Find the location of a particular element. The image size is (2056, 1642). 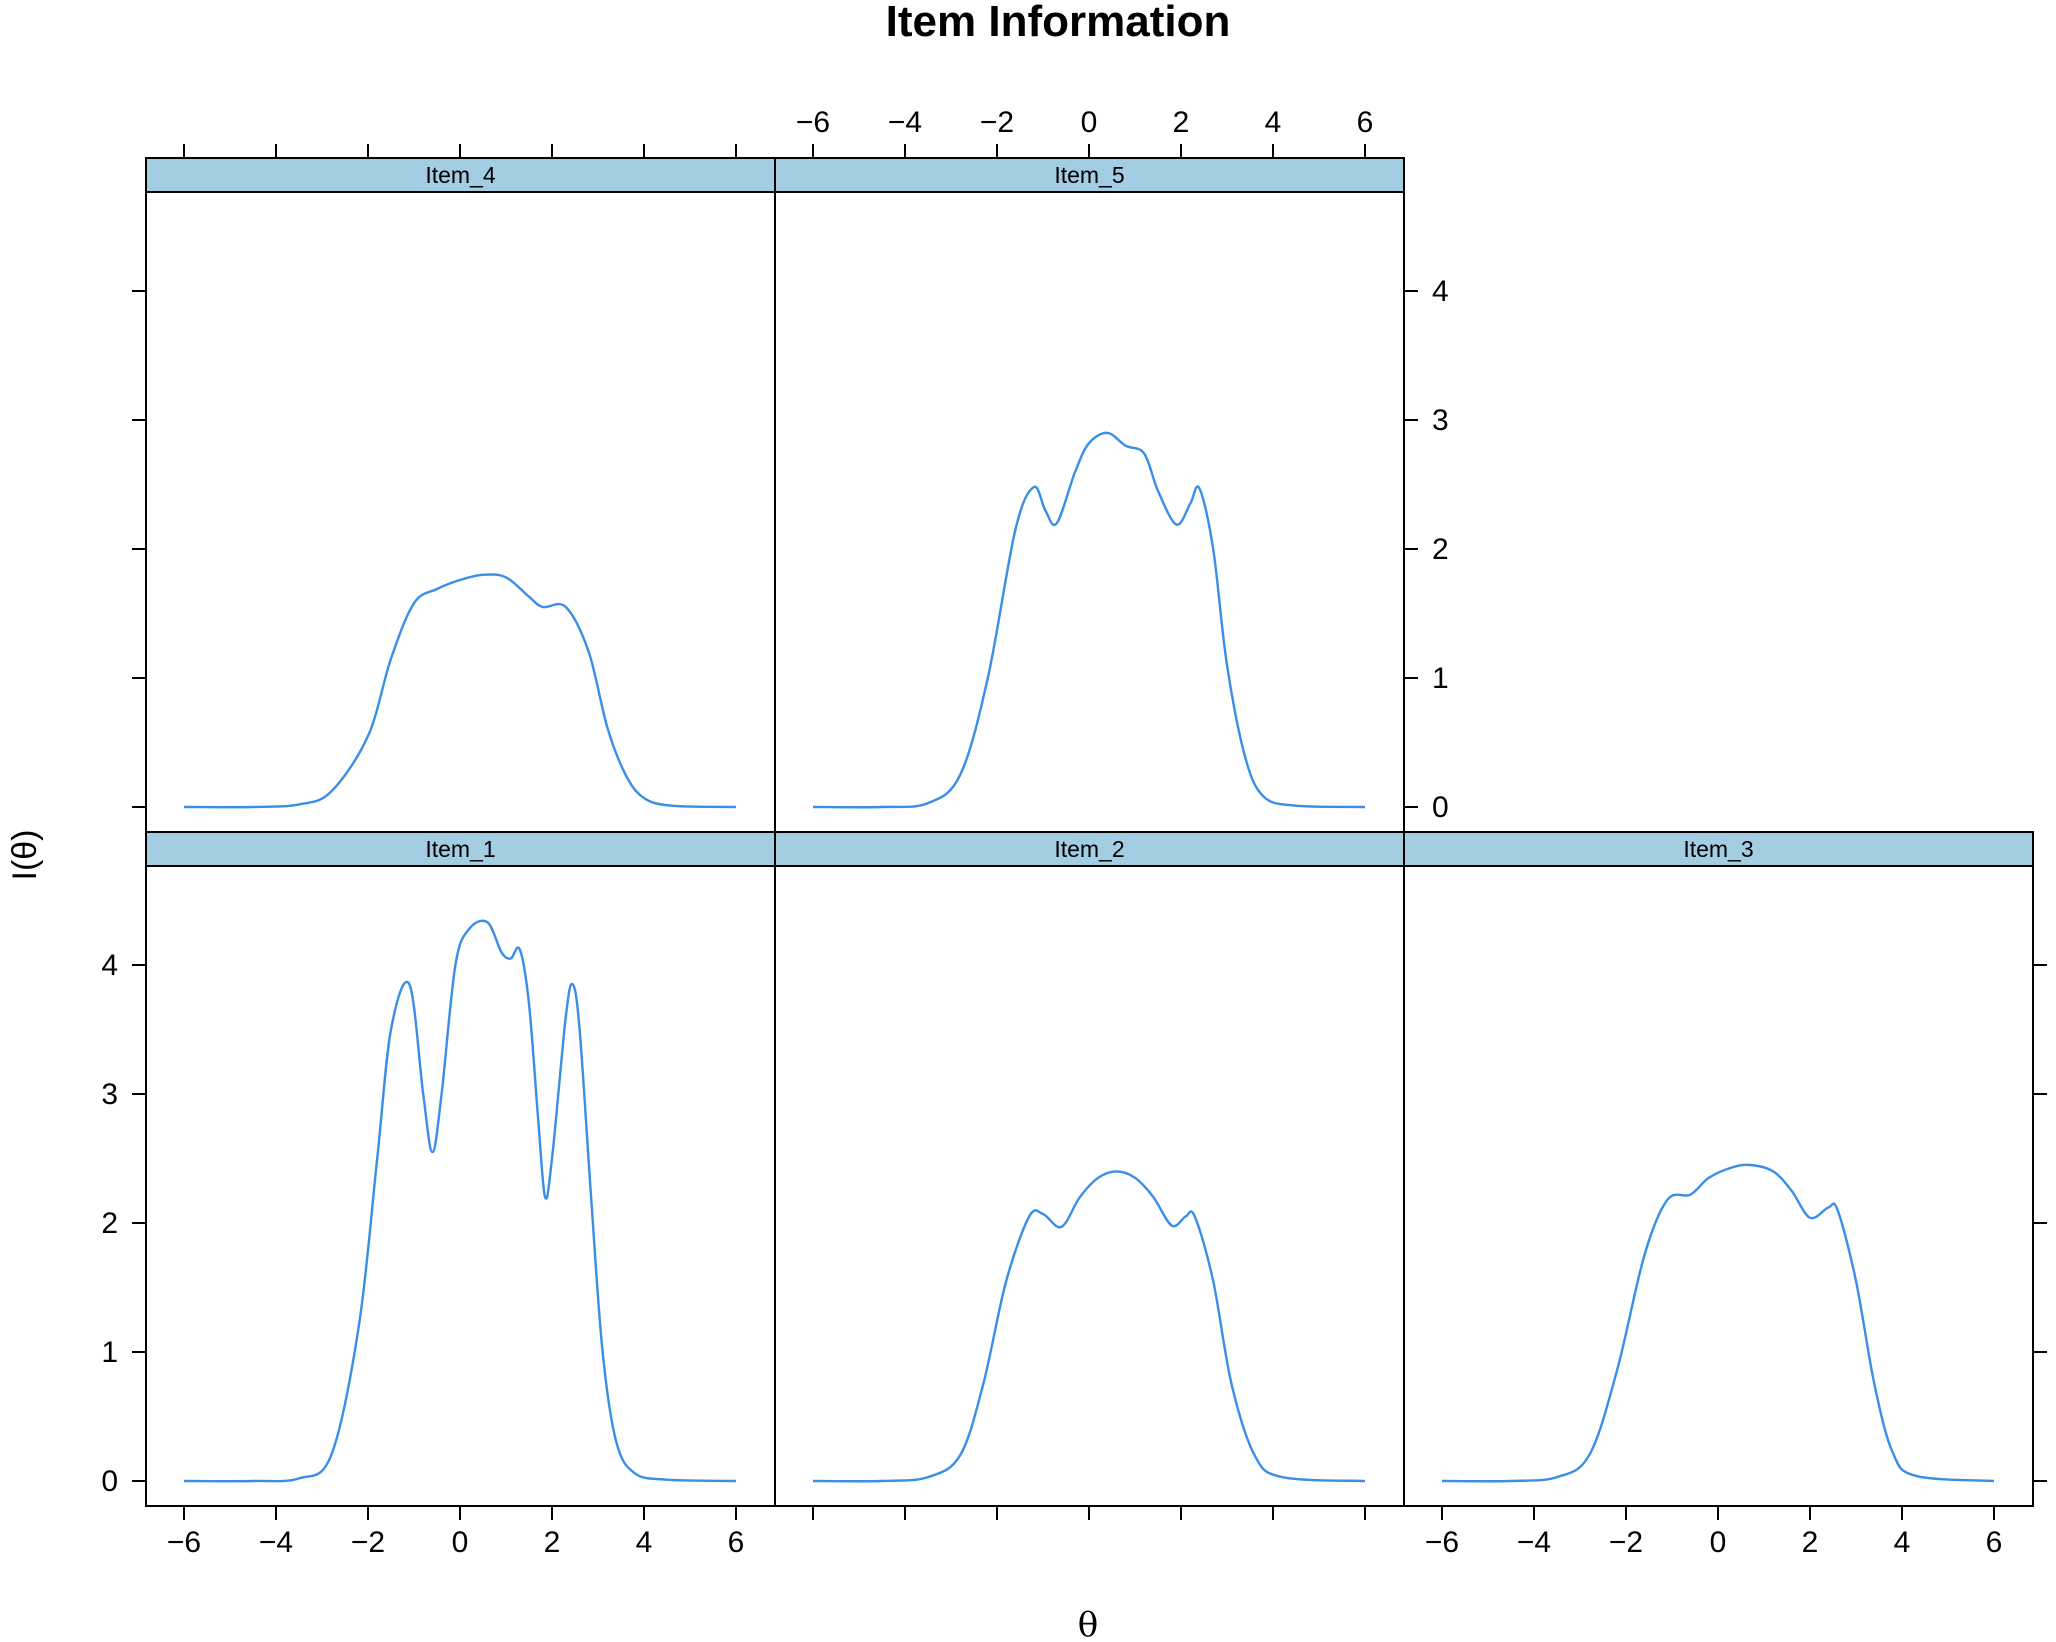

panel-item-4: Item_4 is located at coordinates (460, 495).